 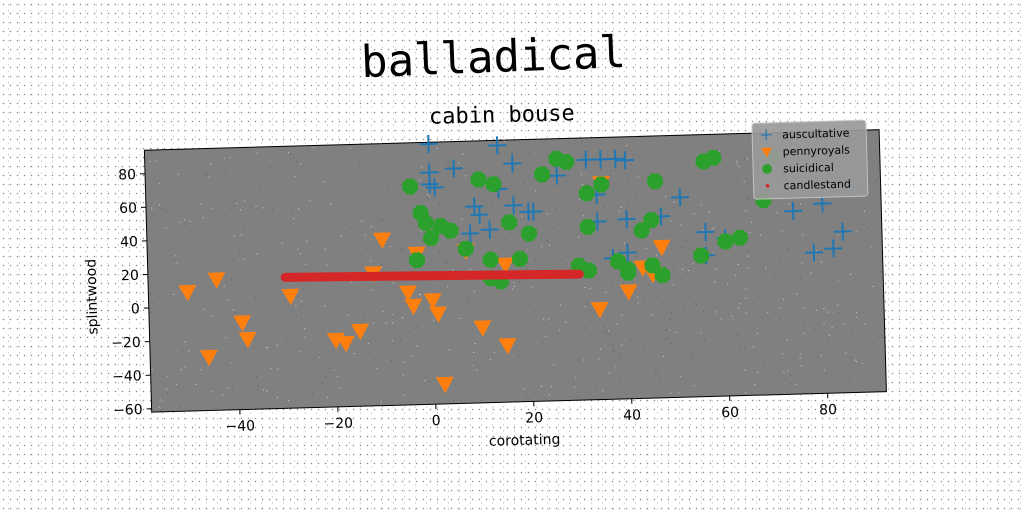 I want to click on y-axis-label: splintwood, so click(x=92, y=297).